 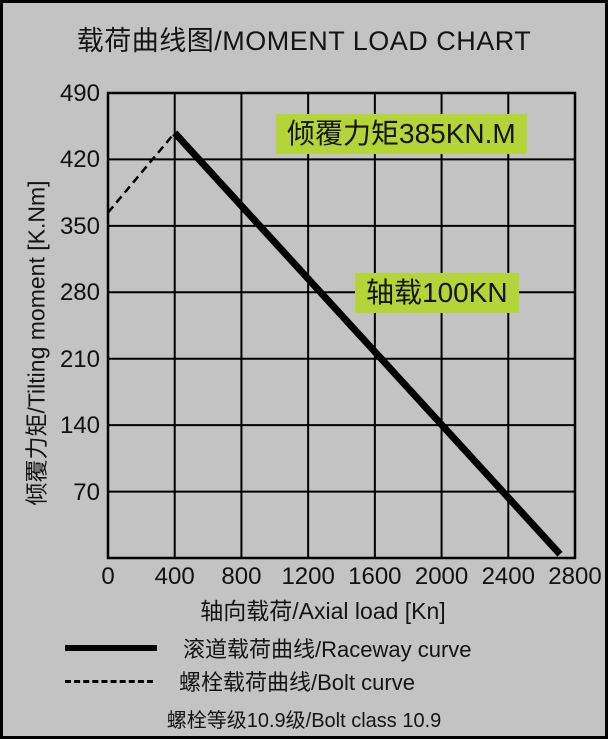 What do you see at coordinates (79, 359) in the screenshot?
I see `y-tick-label: 210` at bounding box center [79, 359].